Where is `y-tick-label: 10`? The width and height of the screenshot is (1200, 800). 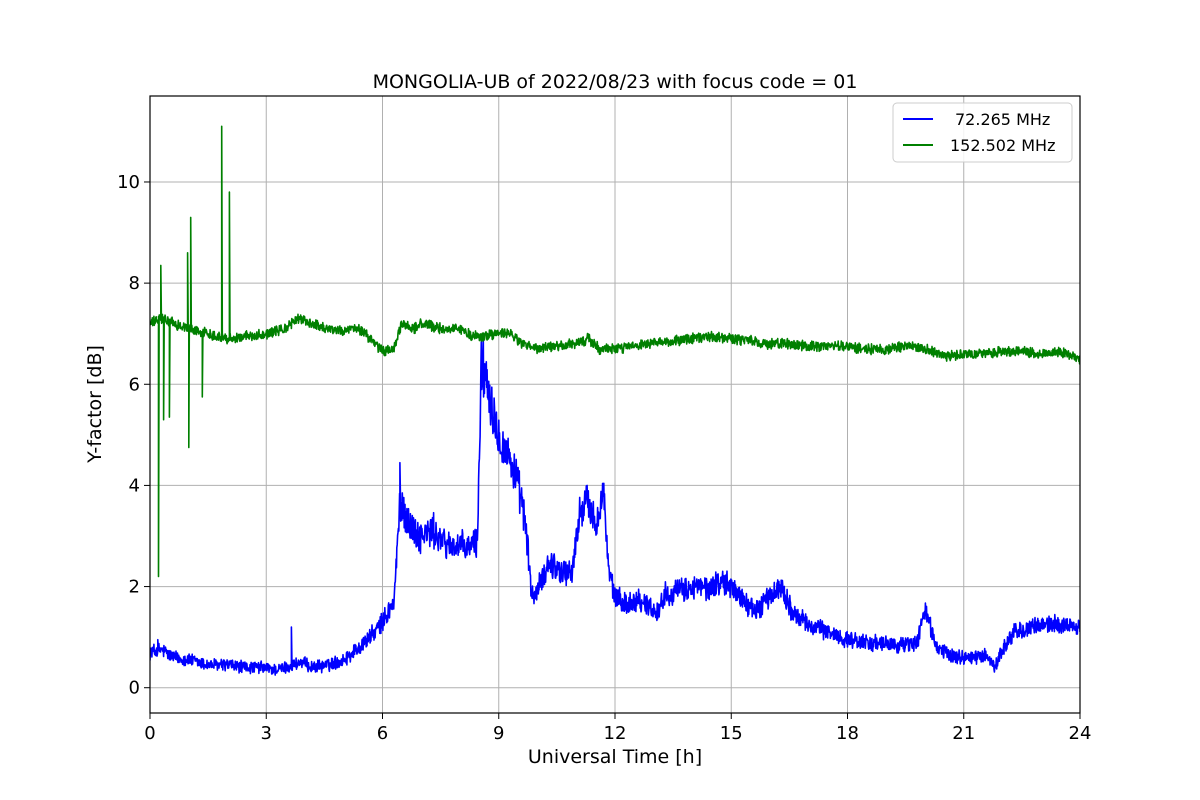
y-tick-label: 10 is located at coordinates (128, 182).